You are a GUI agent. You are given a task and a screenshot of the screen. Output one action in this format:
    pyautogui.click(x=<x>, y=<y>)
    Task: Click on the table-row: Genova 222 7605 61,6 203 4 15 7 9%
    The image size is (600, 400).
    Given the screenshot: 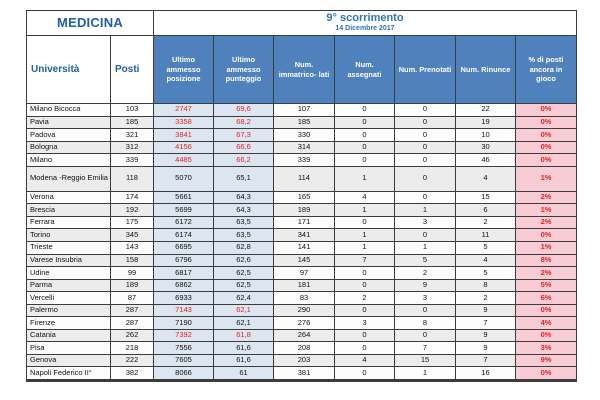 What is the action you would take?
    pyautogui.click(x=301, y=361)
    